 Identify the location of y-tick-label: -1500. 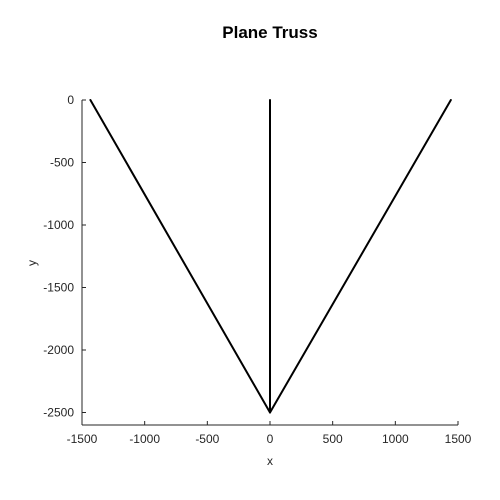
(58, 288).